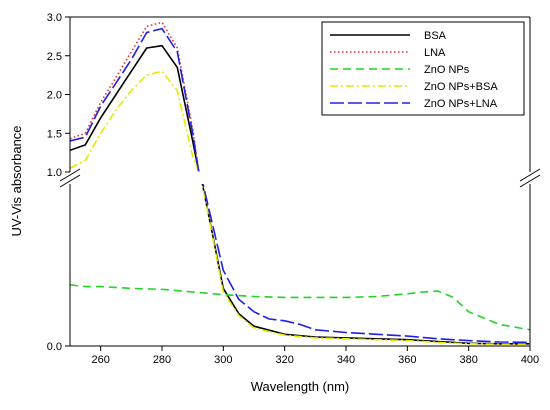 The width and height of the screenshot is (550, 410). I want to click on y-tick-label: 2.5, so click(54, 57).